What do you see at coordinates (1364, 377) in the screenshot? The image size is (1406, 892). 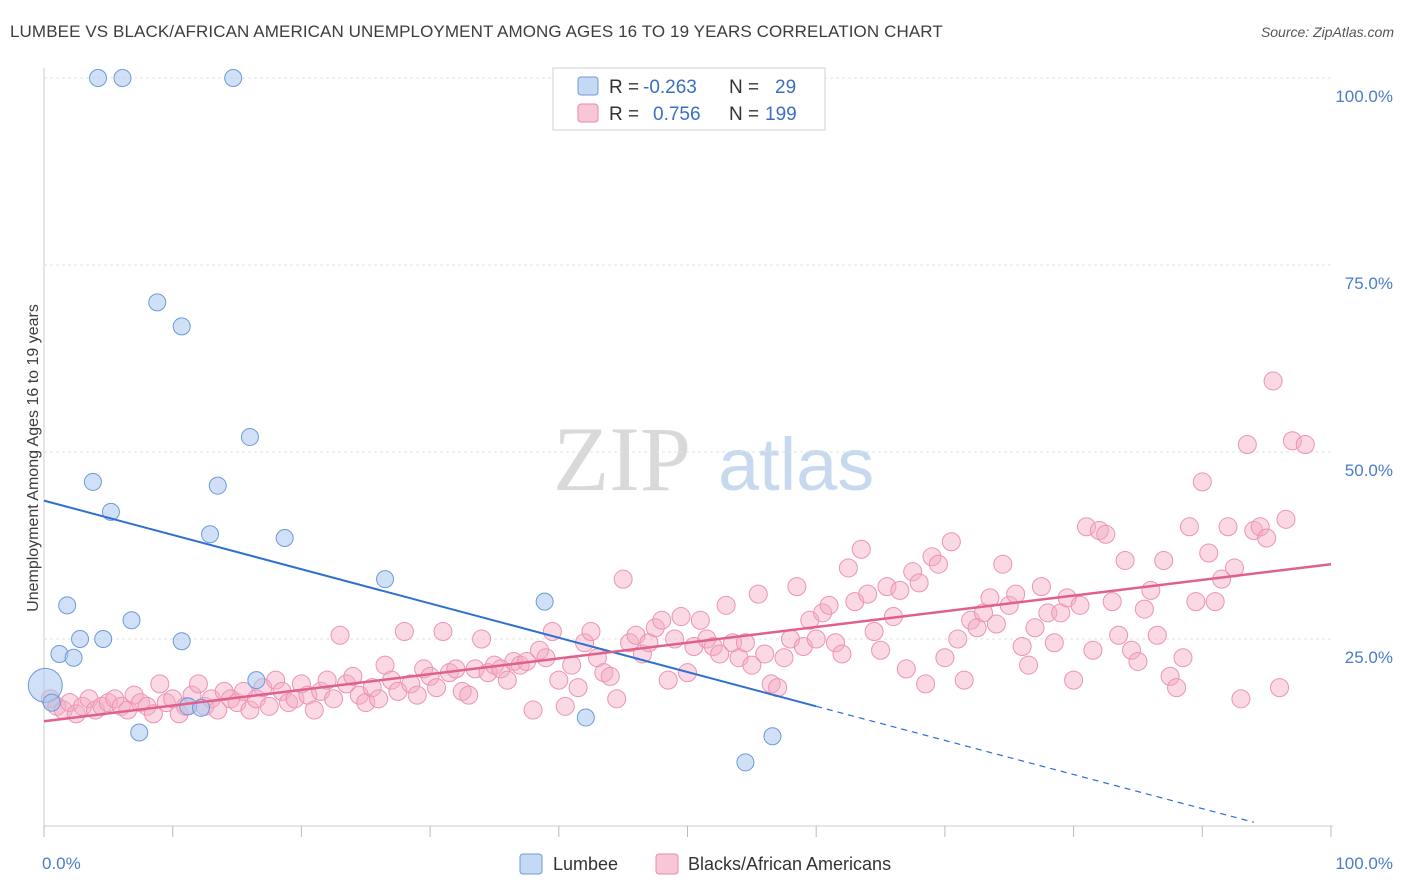 I see `y-tick-labels: 25.0% 50.0% 75.0% 100.0%` at bounding box center [1364, 377].